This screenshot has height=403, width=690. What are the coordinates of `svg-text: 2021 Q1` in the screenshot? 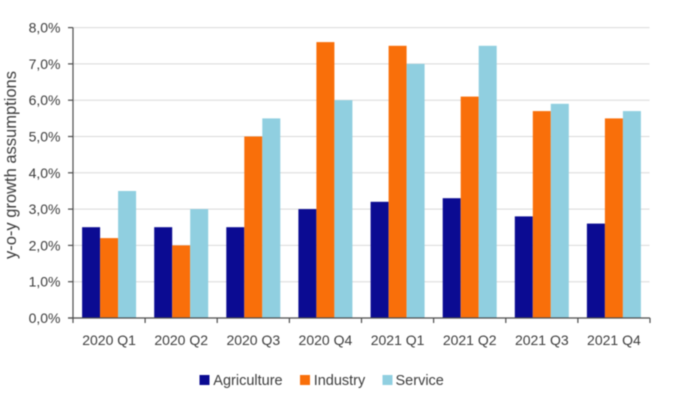 It's located at (398, 340).